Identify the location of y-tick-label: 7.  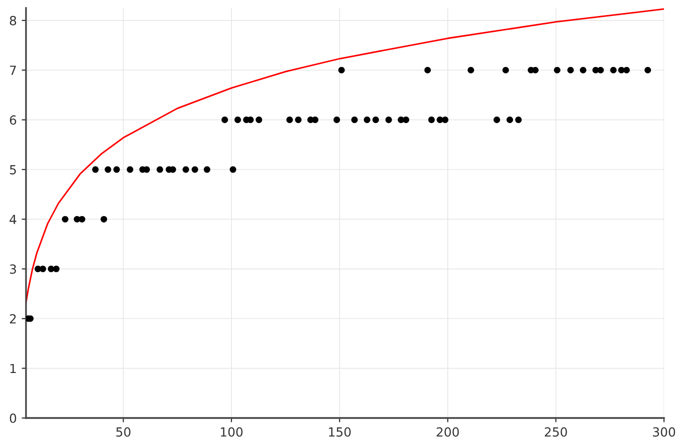
(13, 70).